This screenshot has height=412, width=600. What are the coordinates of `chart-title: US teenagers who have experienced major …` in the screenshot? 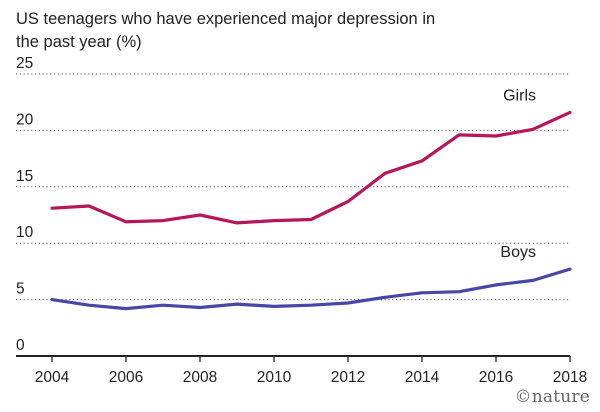 It's located at (226, 30).